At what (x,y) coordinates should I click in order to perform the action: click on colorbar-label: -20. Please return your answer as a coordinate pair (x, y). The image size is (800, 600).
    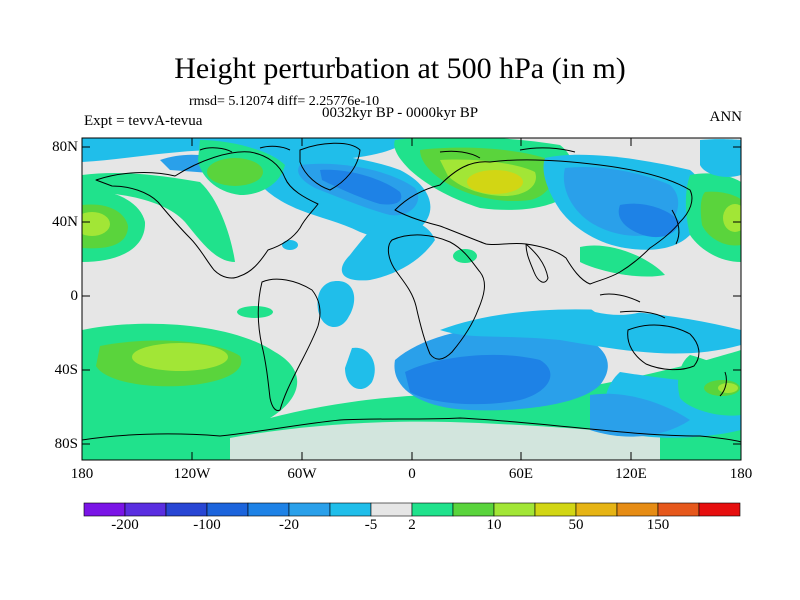
    Looking at the image, I should click on (289, 525).